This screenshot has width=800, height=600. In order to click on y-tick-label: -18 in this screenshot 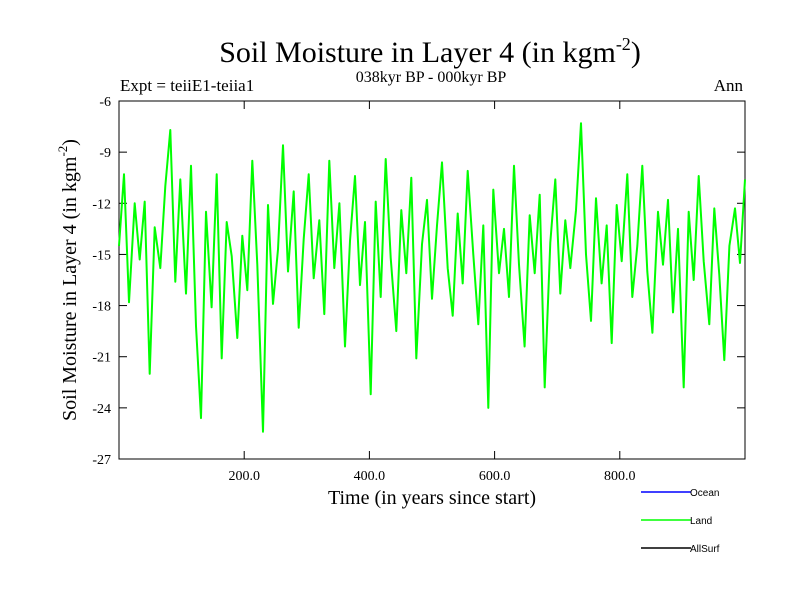, I will do `click(101, 307)`.